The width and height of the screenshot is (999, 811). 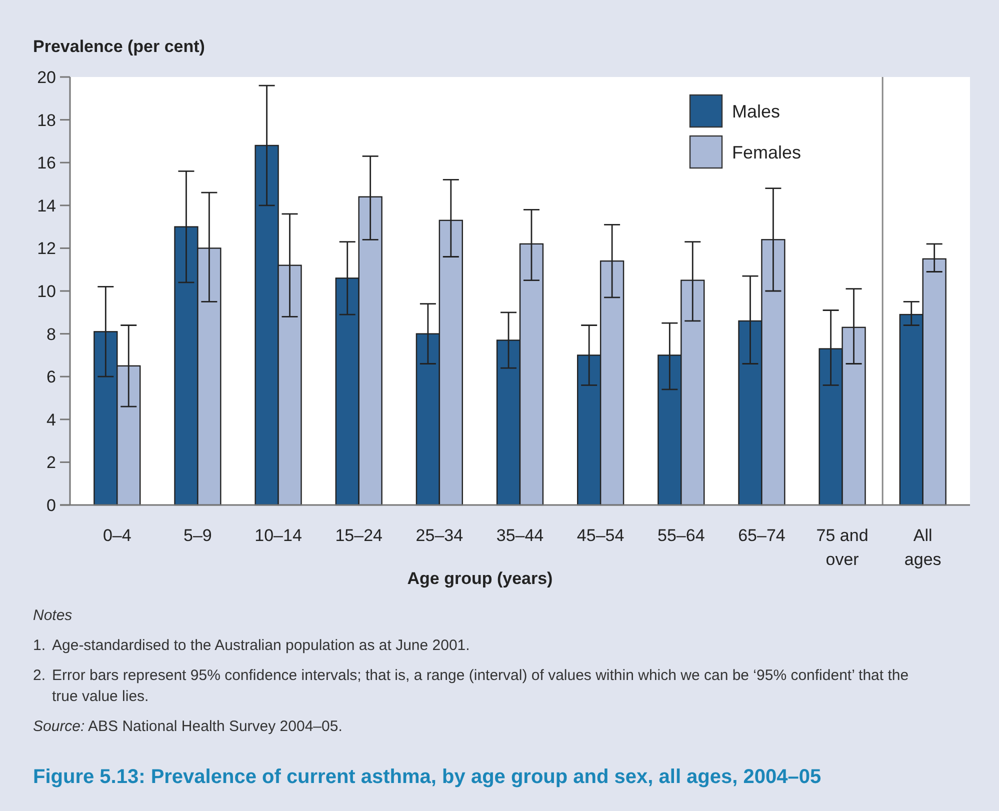 I want to click on x-tick-label: 45–54, so click(x=600, y=535).